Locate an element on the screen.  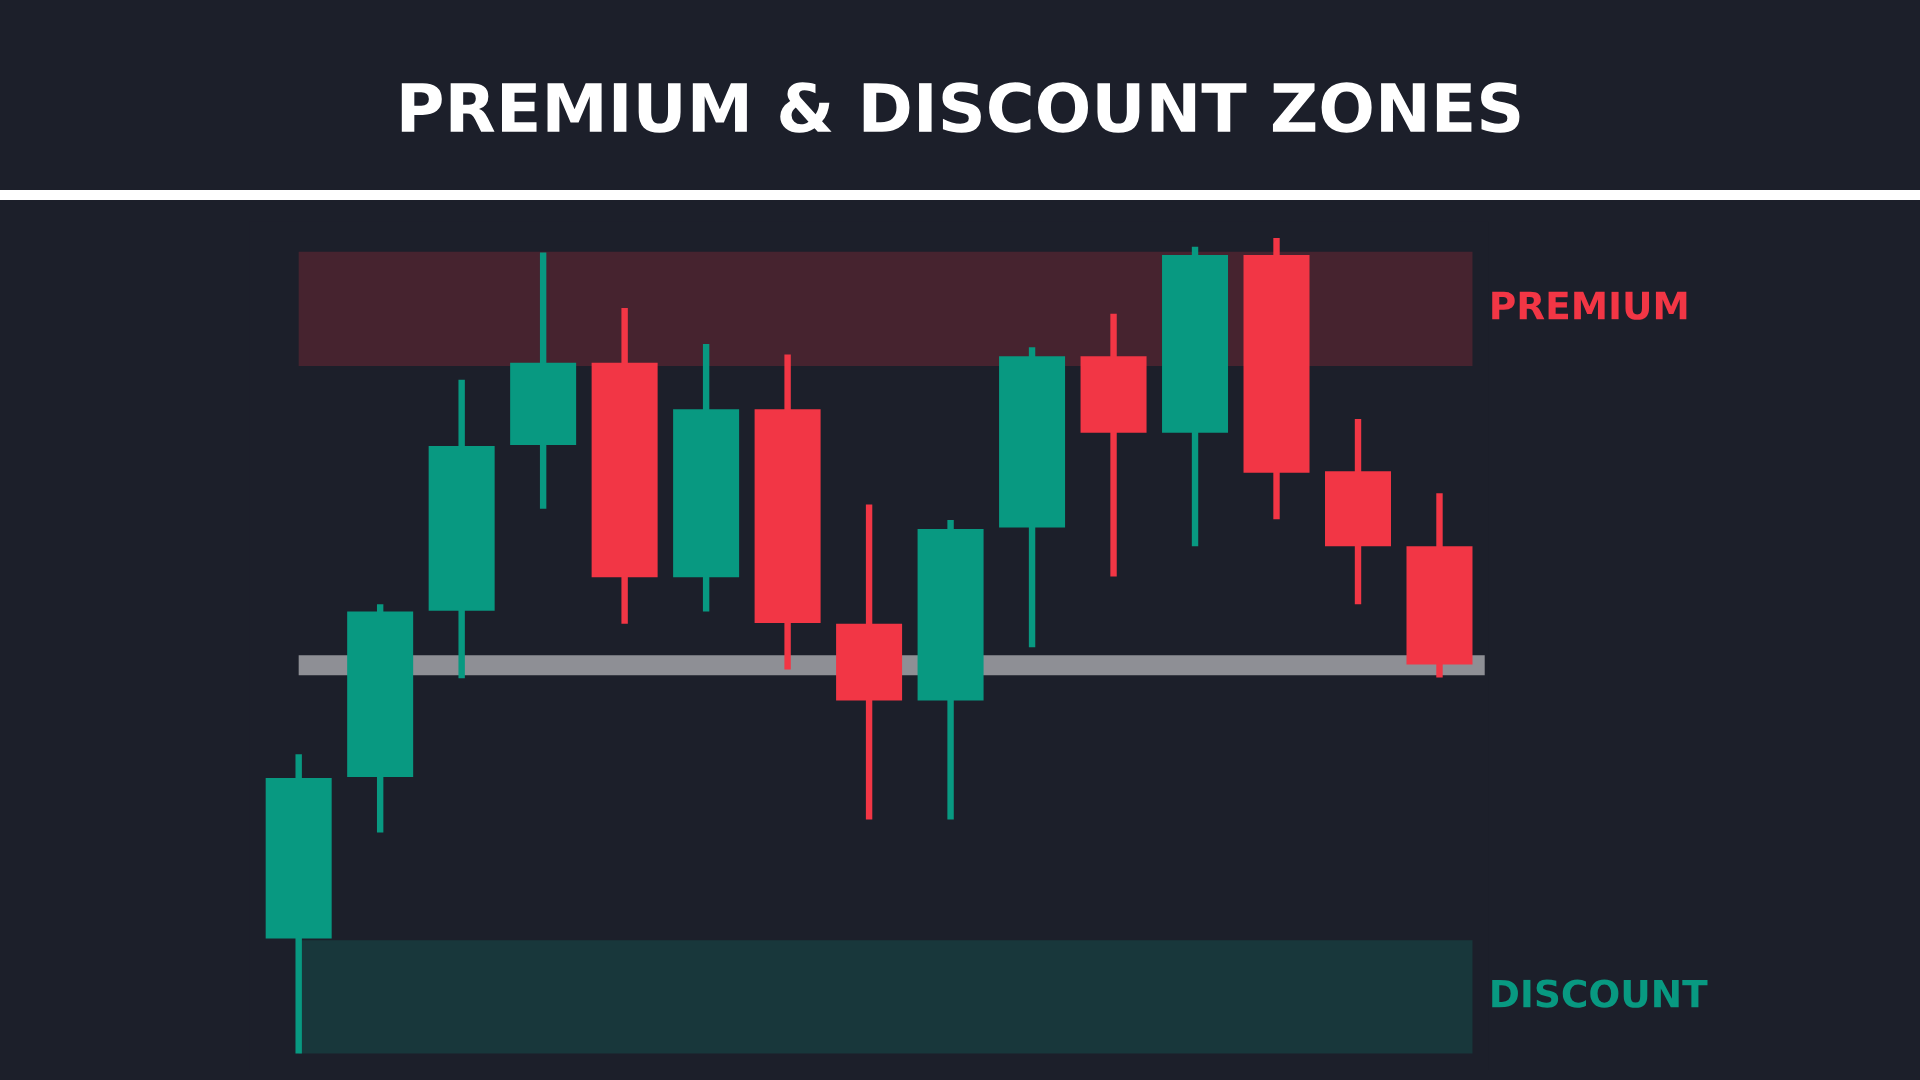
band-label: PREMIUM is located at coordinates (1589, 305).